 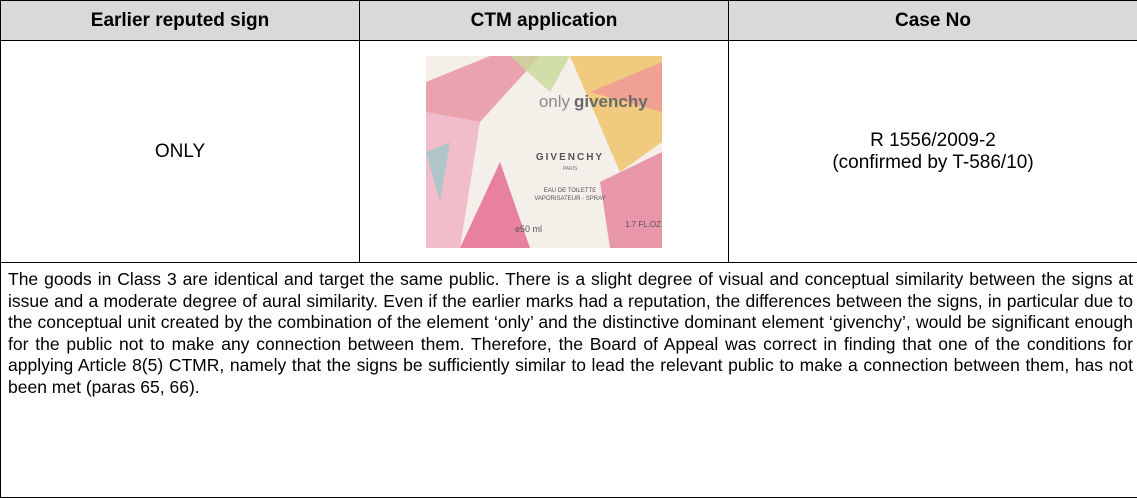 What do you see at coordinates (570, 169) in the screenshot?
I see `image-text: PARIS` at bounding box center [570, 169].